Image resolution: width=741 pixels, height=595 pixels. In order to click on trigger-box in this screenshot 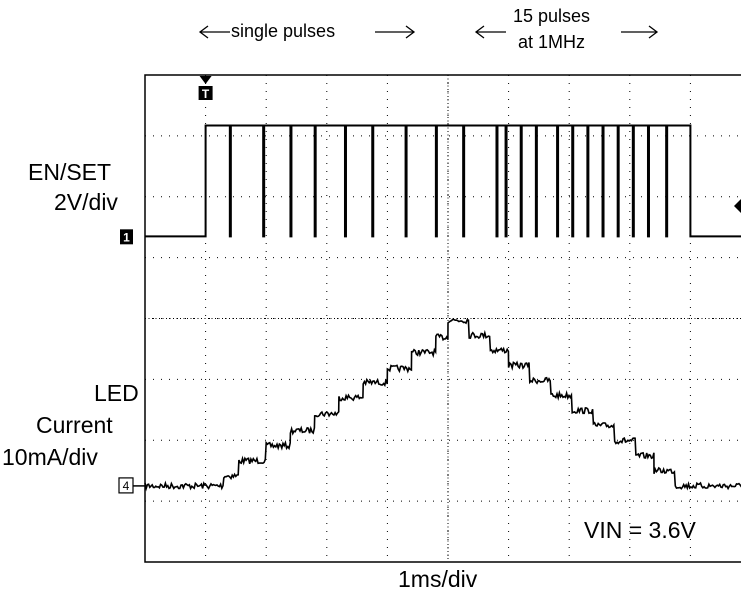, I will do `click(205, 93)`.